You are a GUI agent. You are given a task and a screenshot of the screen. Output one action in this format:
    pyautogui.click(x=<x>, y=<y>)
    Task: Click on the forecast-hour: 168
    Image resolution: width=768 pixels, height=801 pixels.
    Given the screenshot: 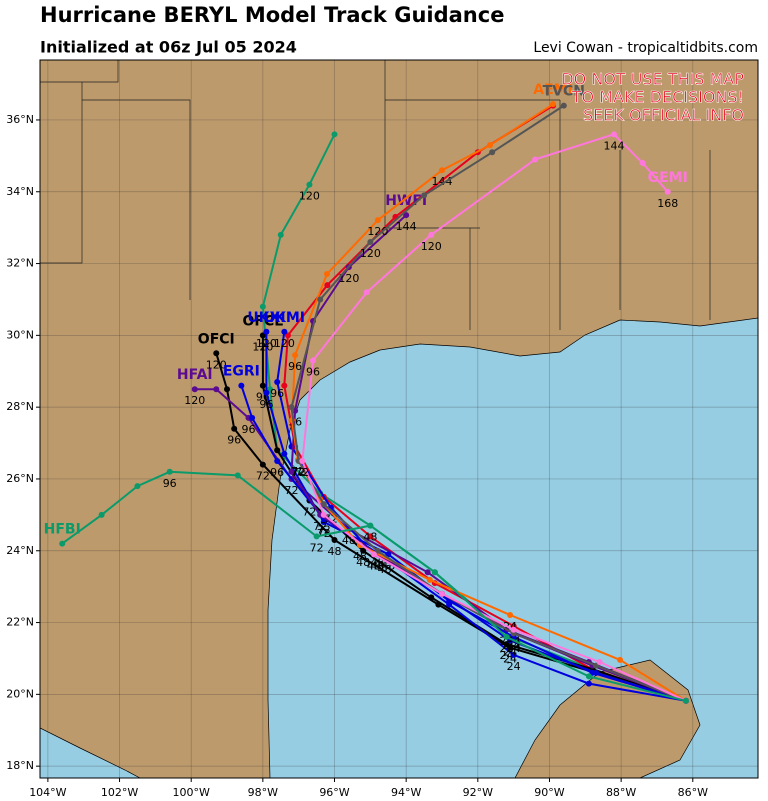 What is the action you would take?
    pyautogui.click(x=667, y=203)
    